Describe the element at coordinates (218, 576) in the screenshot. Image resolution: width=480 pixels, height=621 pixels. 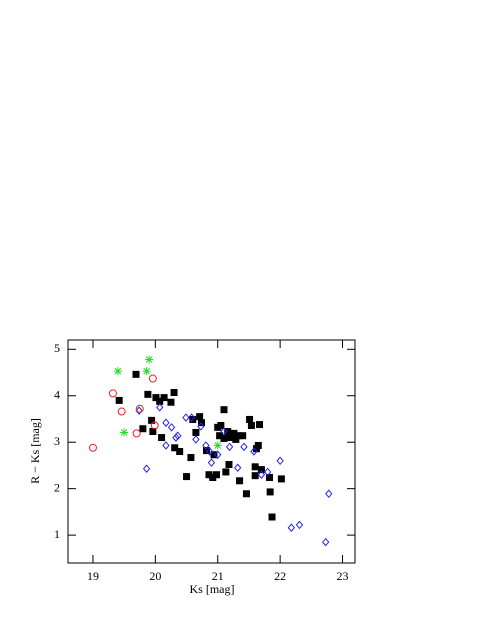
I see `x-tick-label: 21` at that location.